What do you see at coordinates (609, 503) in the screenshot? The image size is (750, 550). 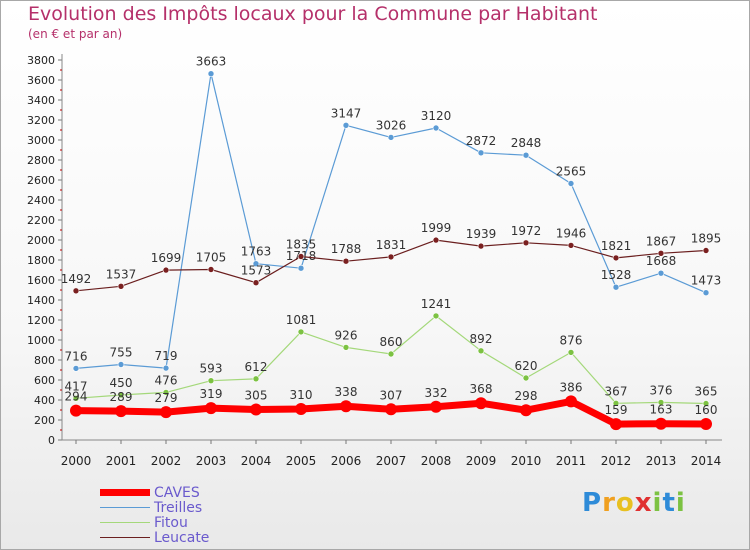 I see `logo-letter: r` at bounding box center [609, 503].